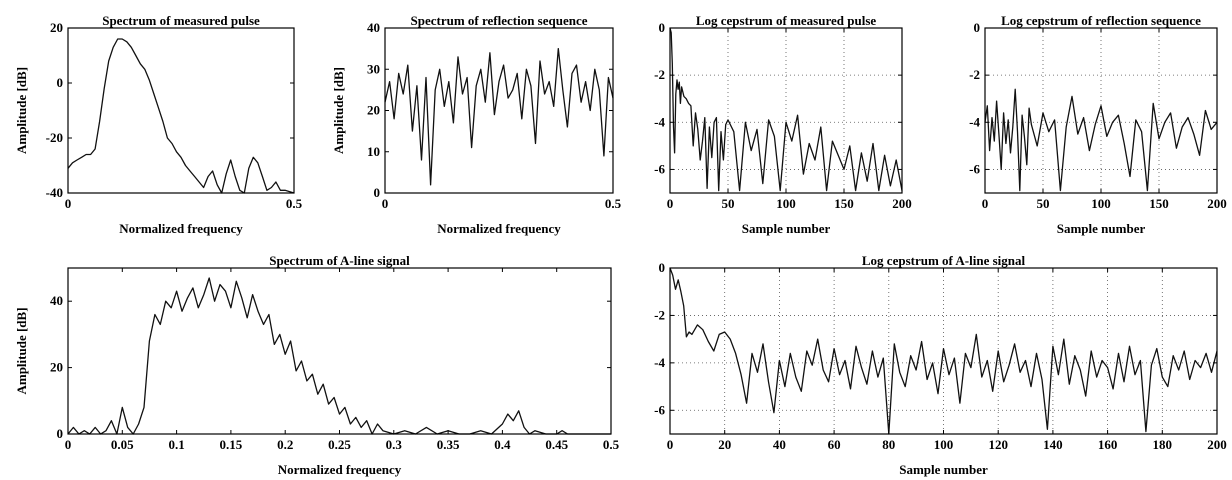  Describe the element at coordinates (285, 444) in the screenshot. I see `x-tick-label: 0.2` at that location.